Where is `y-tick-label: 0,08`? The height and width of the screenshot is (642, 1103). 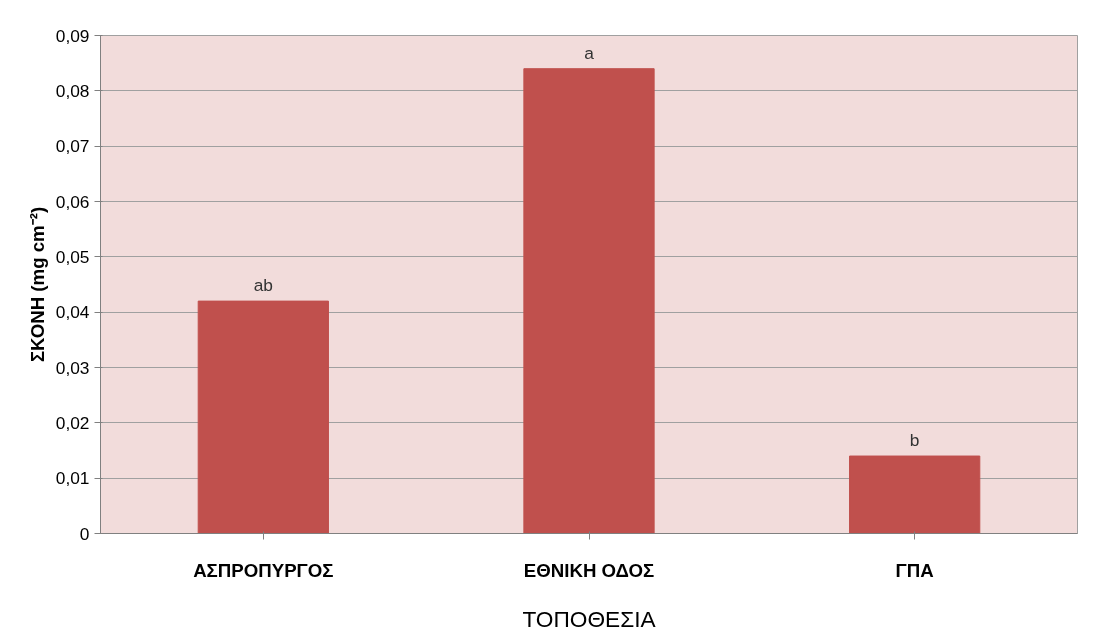 y-tick-label: 0,08 is located at coordinates (72, 90).